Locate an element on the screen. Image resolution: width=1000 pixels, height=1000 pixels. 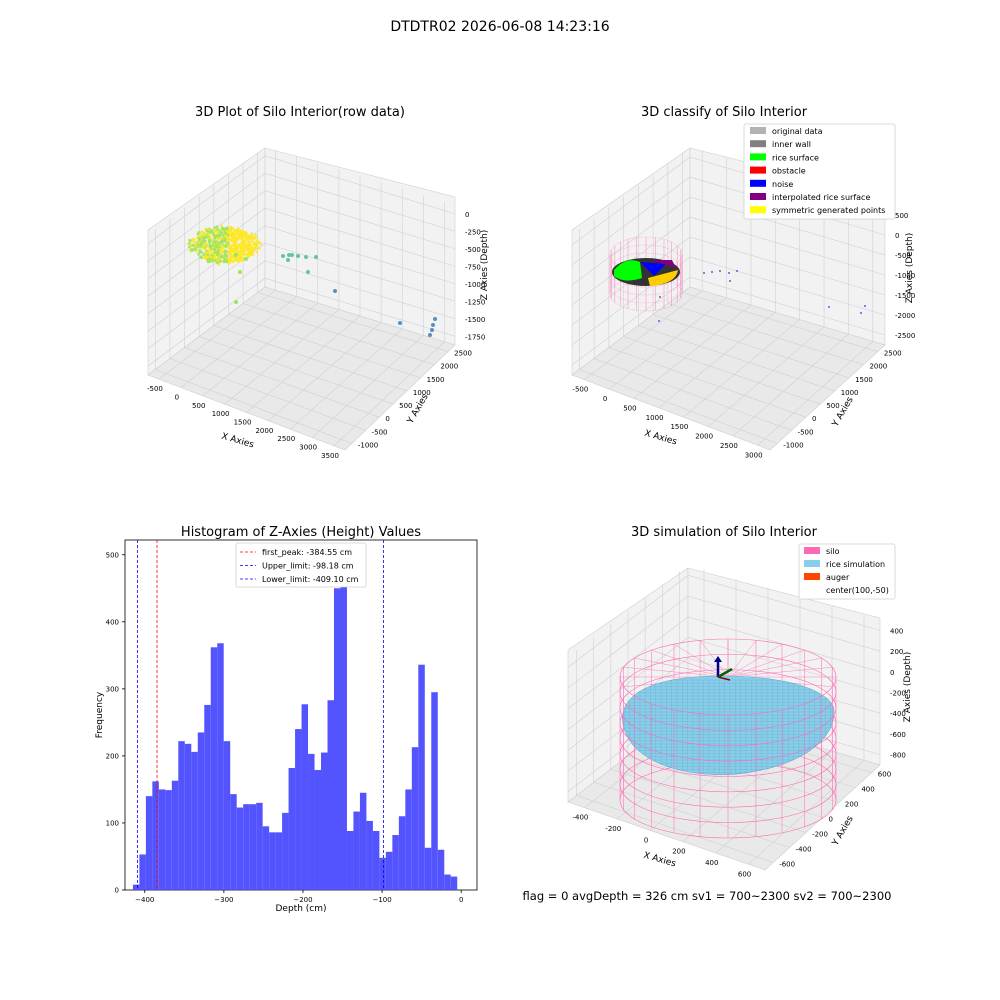
z-tick-label: 0 is located at coordinates (897, 236).